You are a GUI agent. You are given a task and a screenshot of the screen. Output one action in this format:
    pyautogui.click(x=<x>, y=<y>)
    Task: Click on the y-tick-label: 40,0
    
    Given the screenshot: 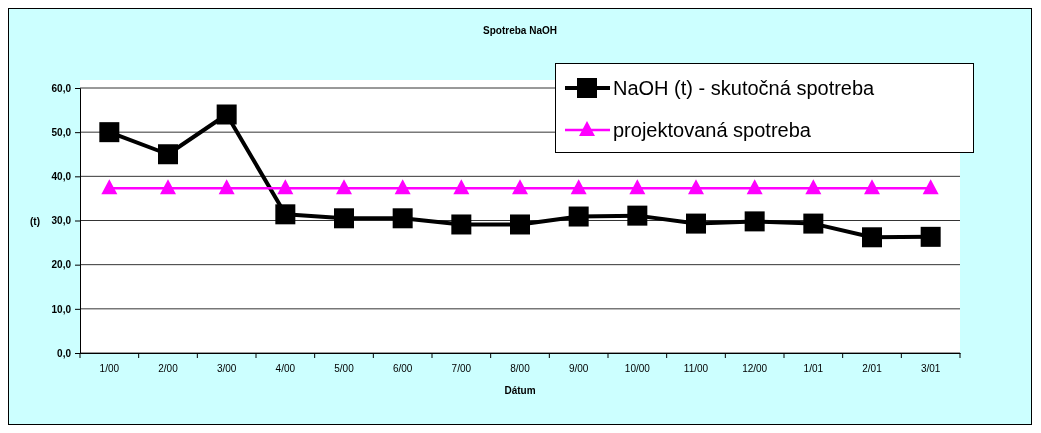 What is the action you would take?
    pyautogui.click(x=61, y=177)
    